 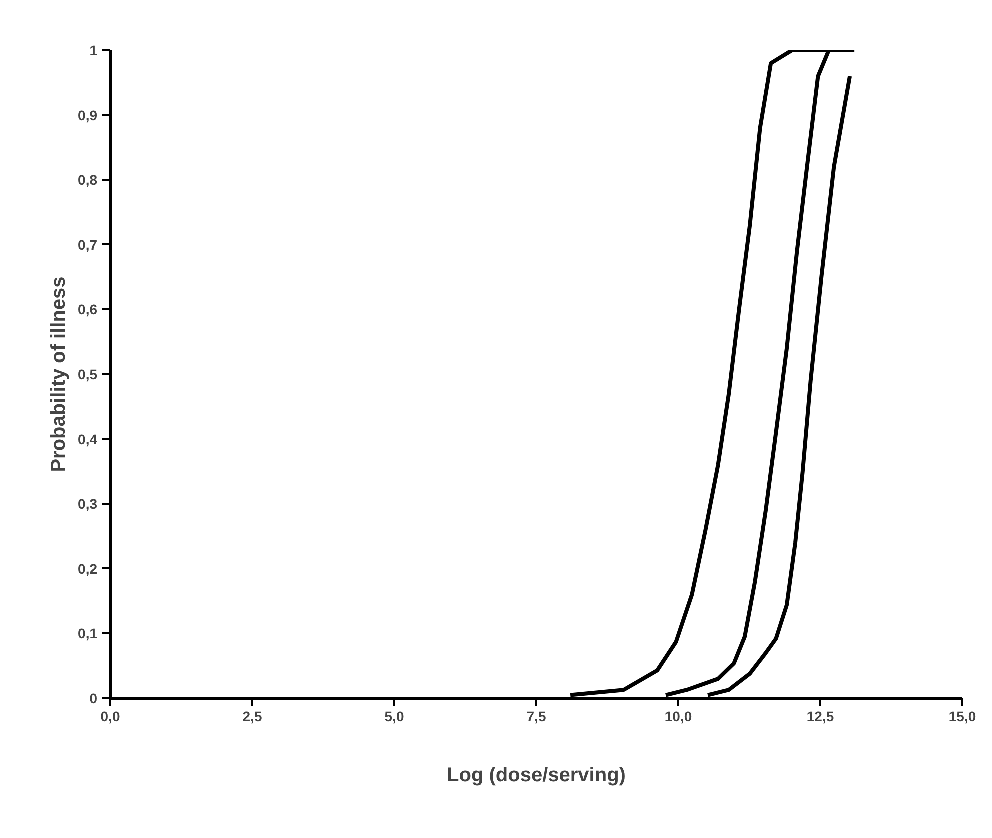 What do you see at coordinates (88, 374) in the screenshot?
I see `y-tick-label: 0,5` at bounding box center [88, 374].